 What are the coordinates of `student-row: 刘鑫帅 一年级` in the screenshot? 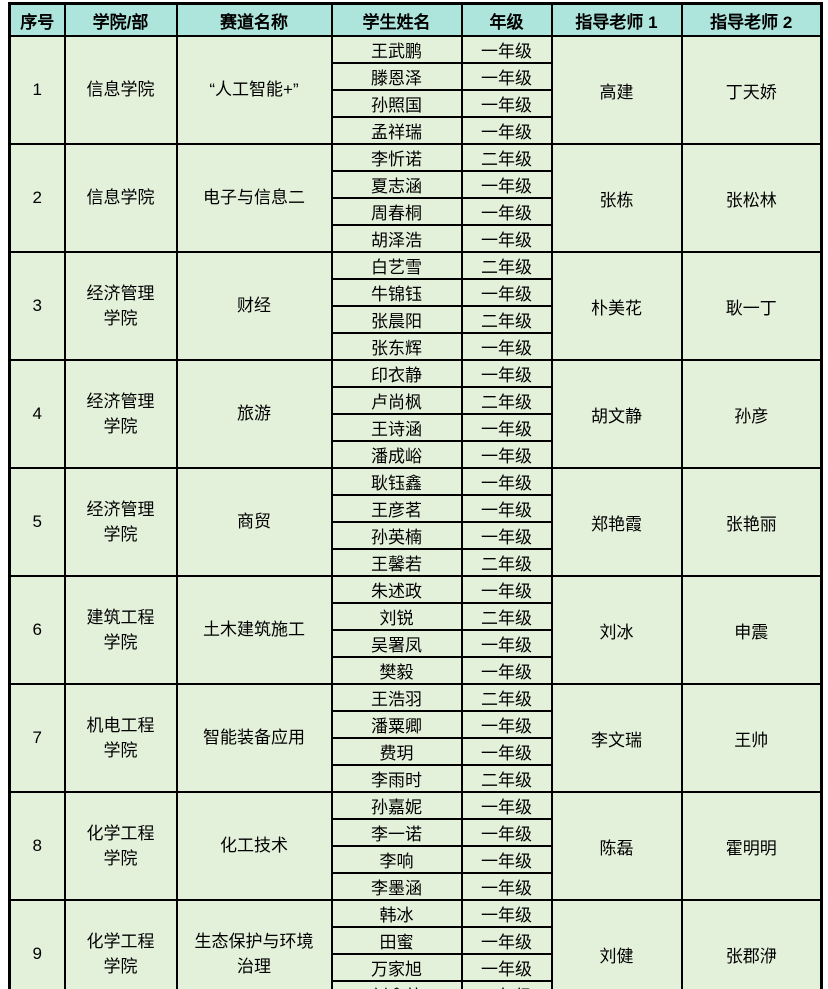 It's located at (416, 984).